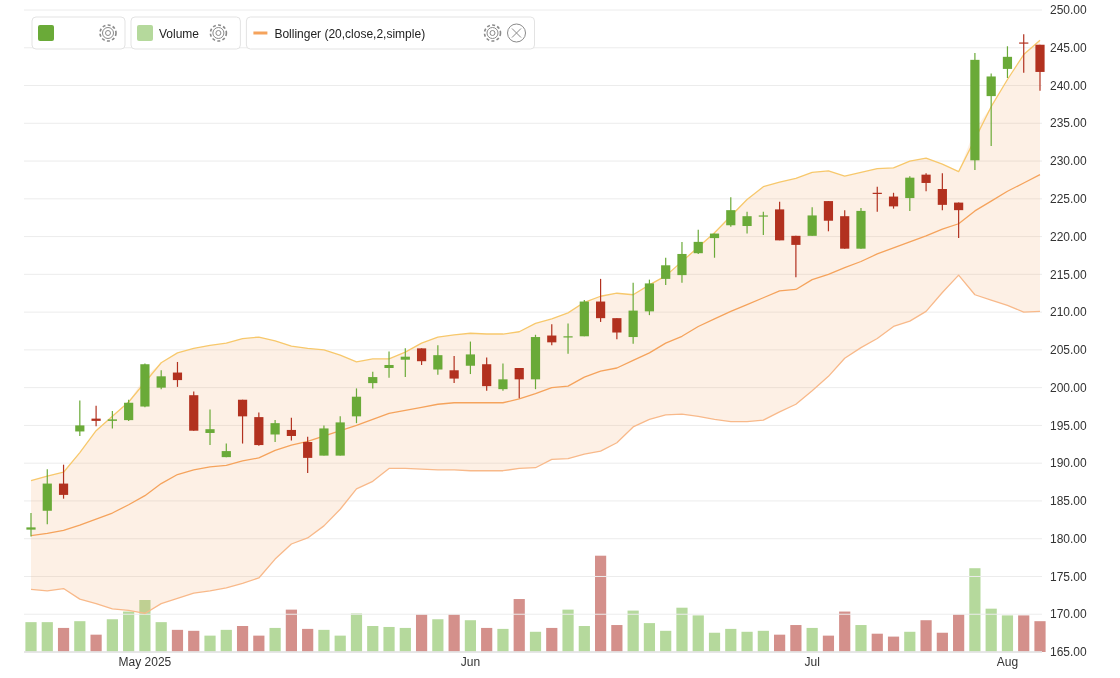 This screenshot has width=1120, height=678. Describe the element at coordinates (1069, 10) in the screenshot. I see `y-tick-label: 250.00` at that location.